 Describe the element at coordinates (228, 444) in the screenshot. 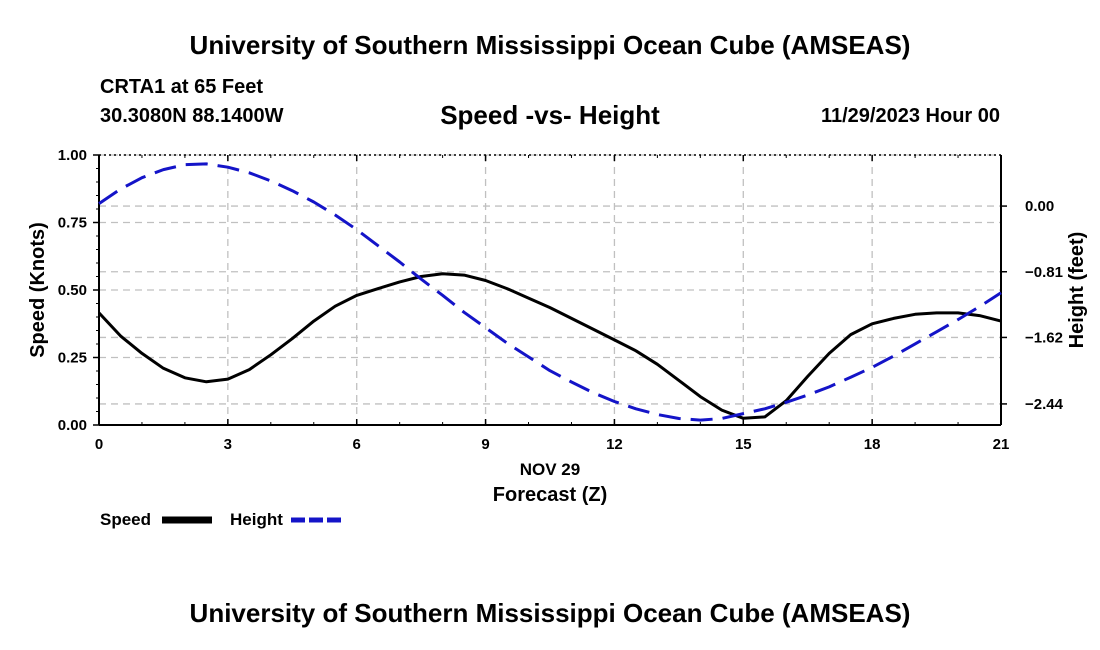

I see `x-tick-label: 3` at that location.